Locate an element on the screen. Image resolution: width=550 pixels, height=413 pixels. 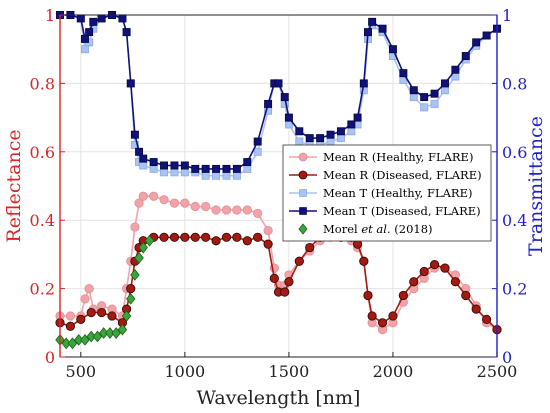
legend-entry: Morel et al. (2018) is located at coordinates (365, 229).